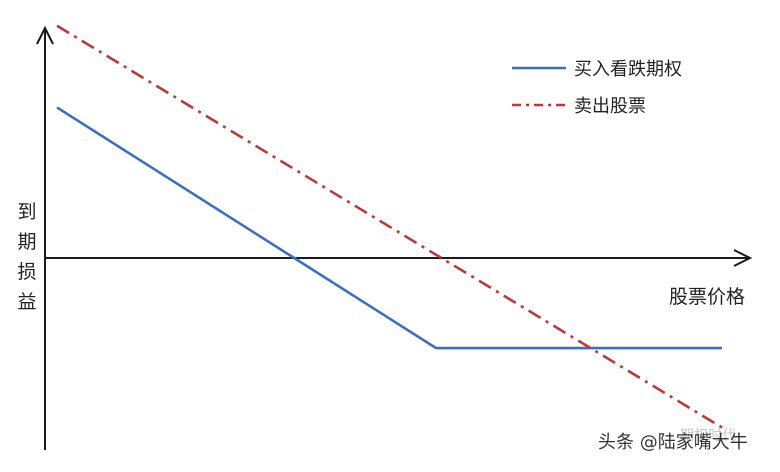 The image size is (780, 472). What do you see at coordinates (743, 258) in the screenshot?
I see `x-axis-arrow` at bounding box center [743, 258].